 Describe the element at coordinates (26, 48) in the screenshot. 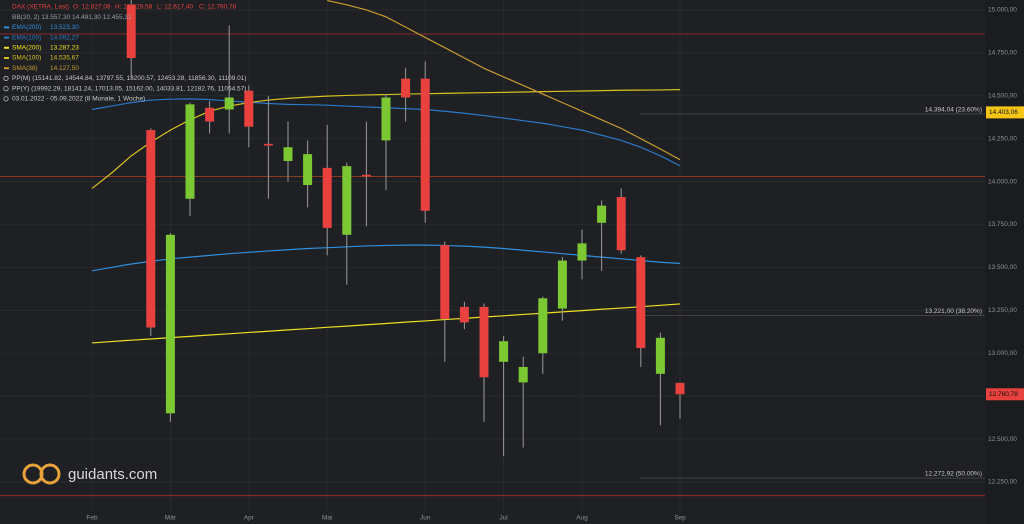

I see `legend-name: SMA(200)` at that location.